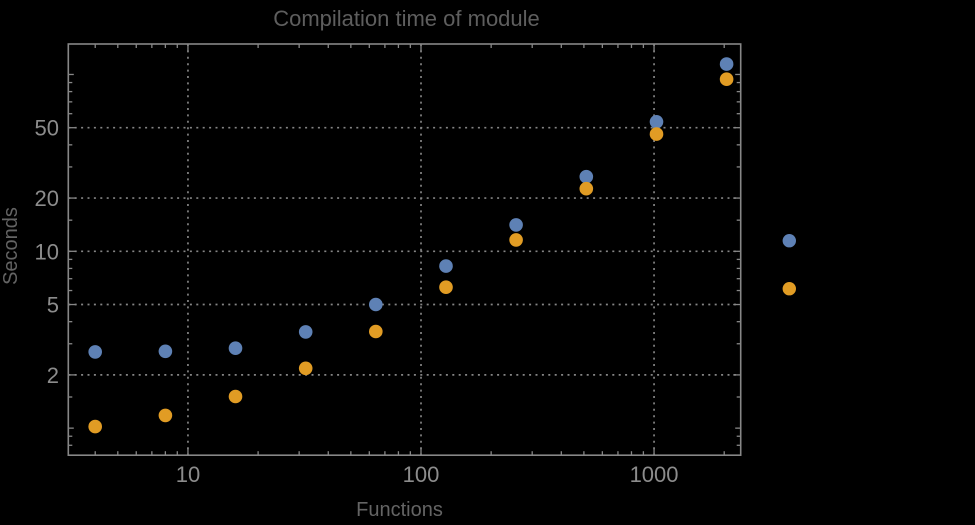 Image resolution: width=975 pixels, height=525 pixels. I want to click on y-tick-label: 5, so click(53, 305).